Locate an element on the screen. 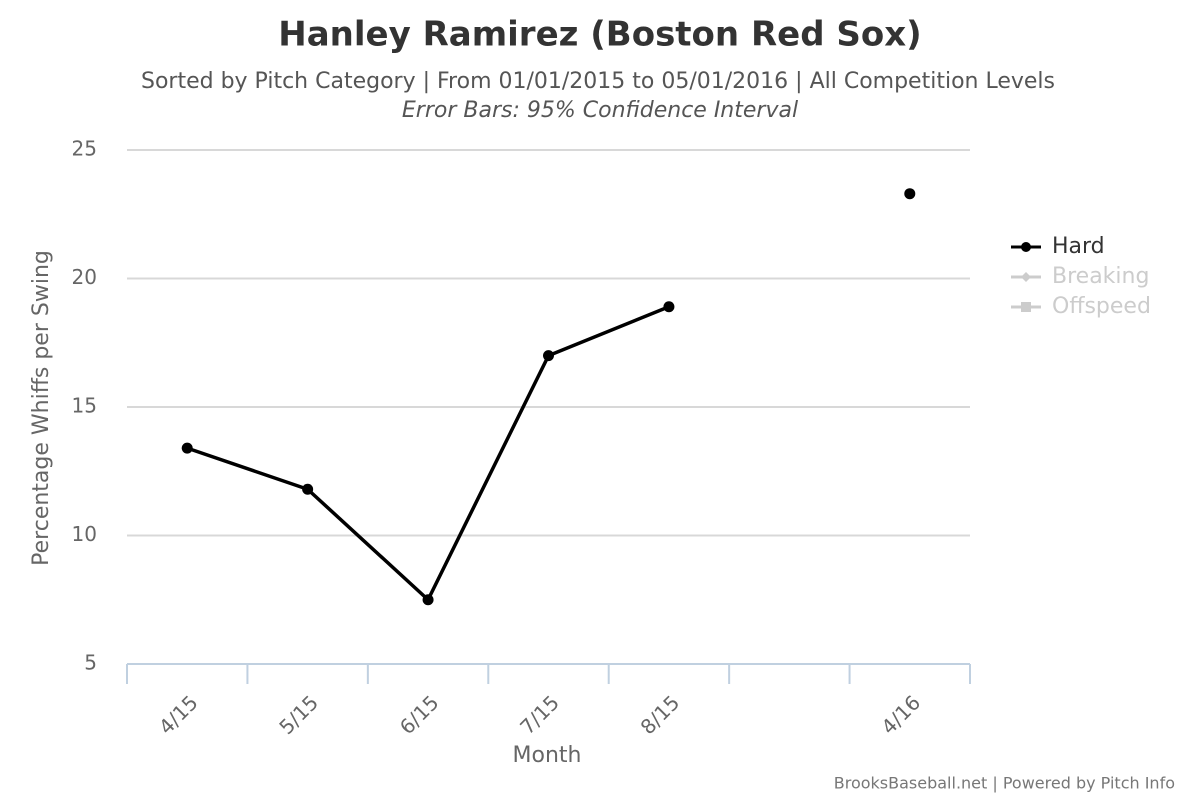 This screenshot has width=1200, height=800. x-tick-label: 7/15 is located at coordinates (539, 714).